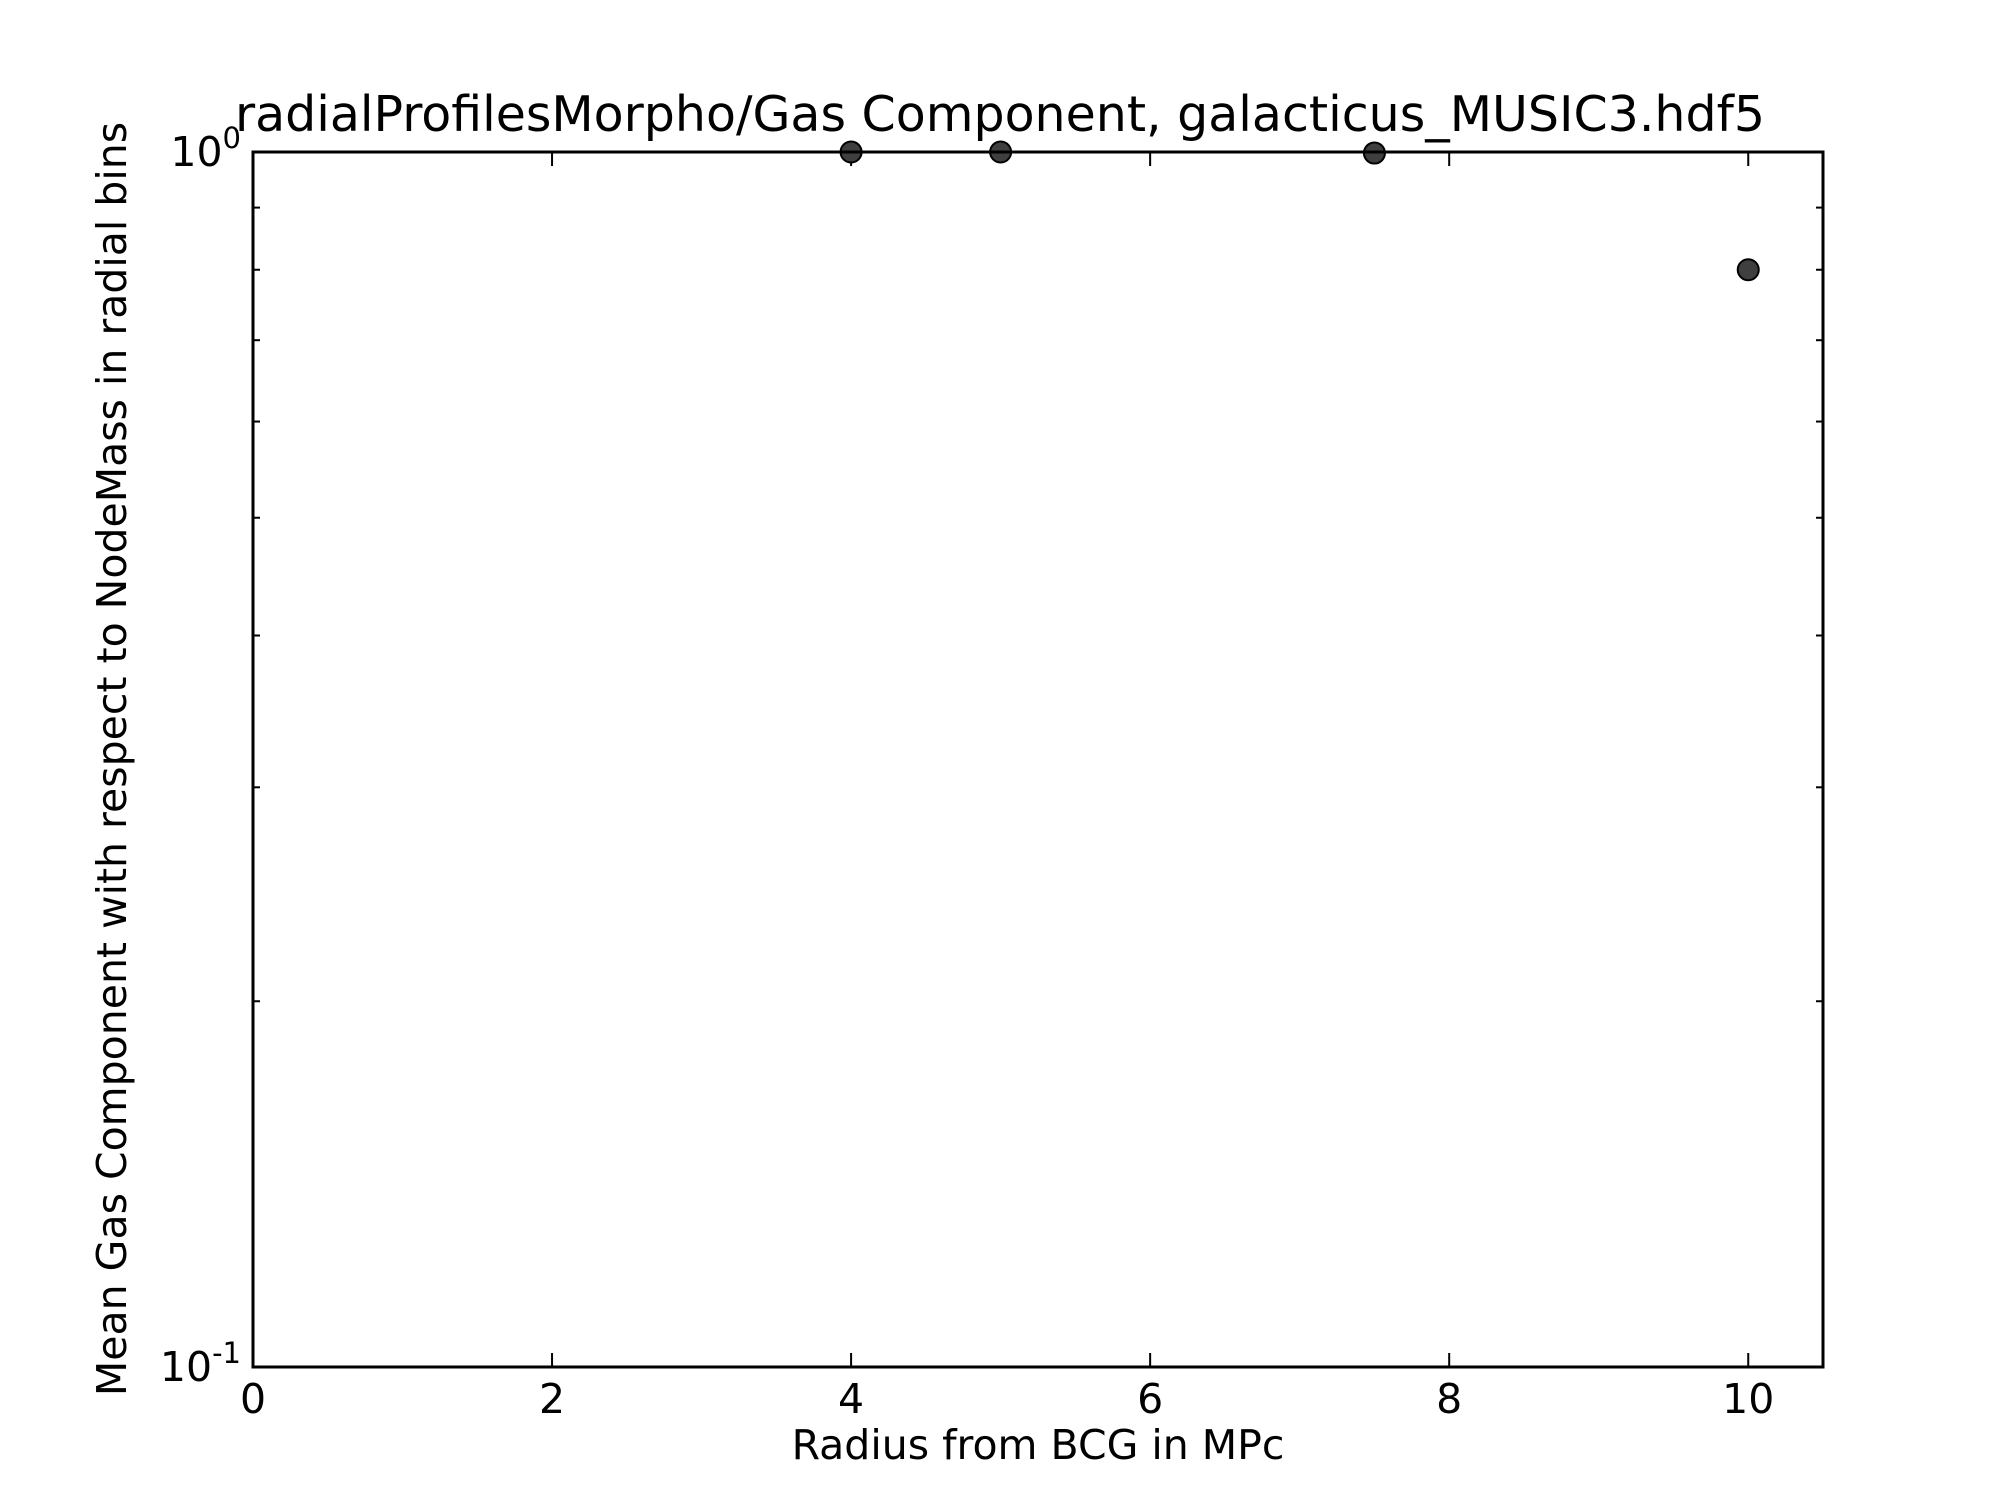 Image resolution: width=2000 pixels, height=1505 pixels. I want to click on x-tick-label-1: 2, so click(552, 1399).